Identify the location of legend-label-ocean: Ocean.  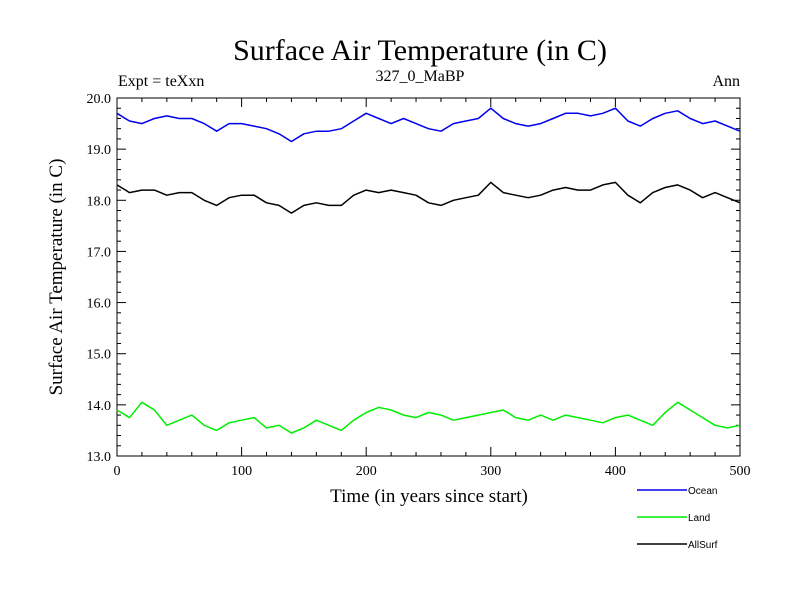
(702, 491).